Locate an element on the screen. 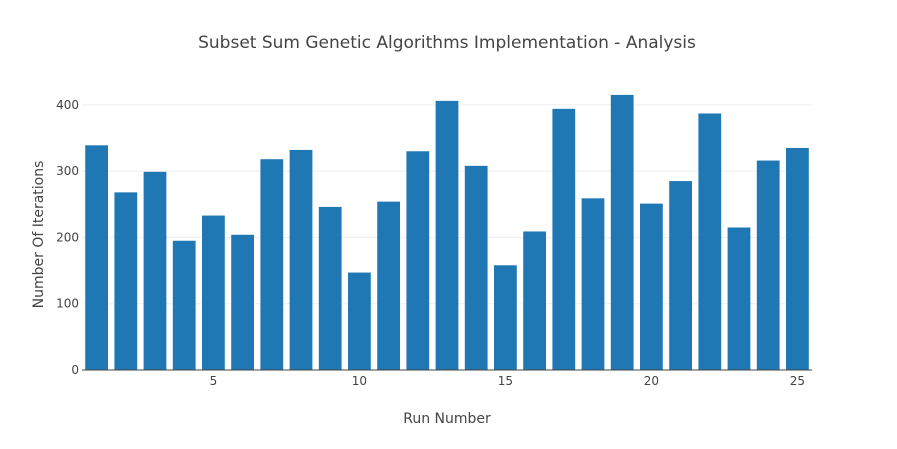 Image resolution: width=897 pixels, height=449 pixels. y-tick-labels: 0 100 200 300 400 is located at coordinates (67, 237).